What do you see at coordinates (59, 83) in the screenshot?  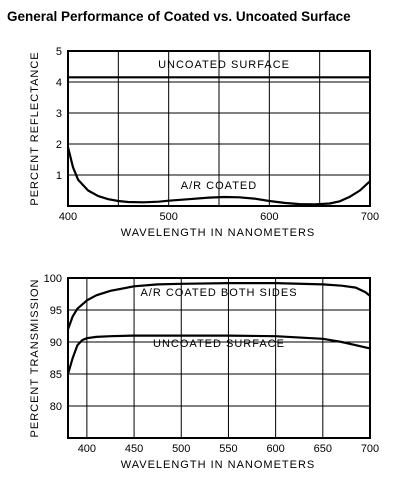 I see `y-tick-label: 4` at bounding box center [59, 83].